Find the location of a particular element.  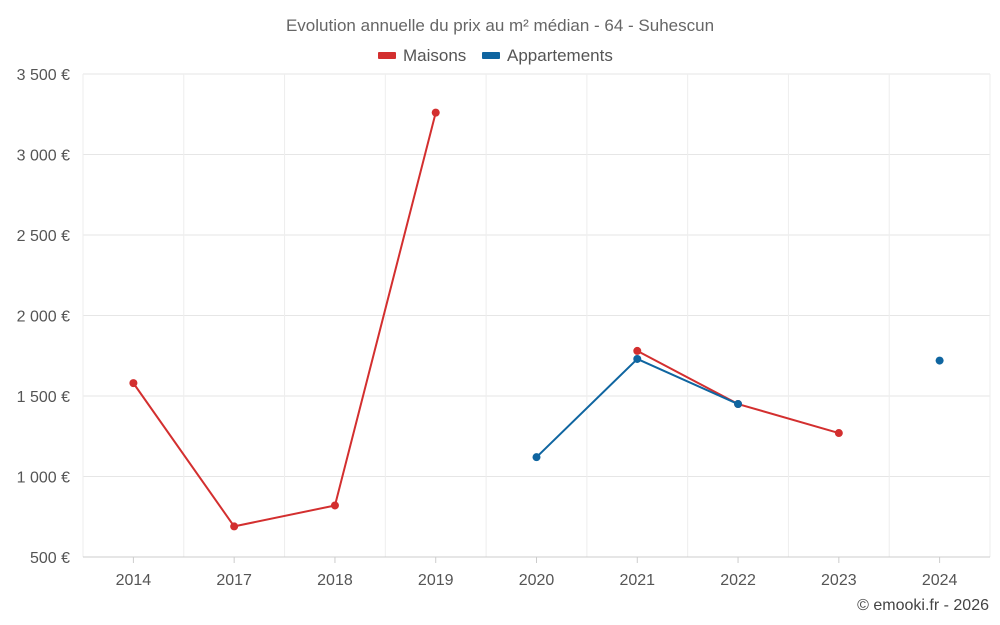

legend-swatch-maisons is located at coordinates (387, 55).